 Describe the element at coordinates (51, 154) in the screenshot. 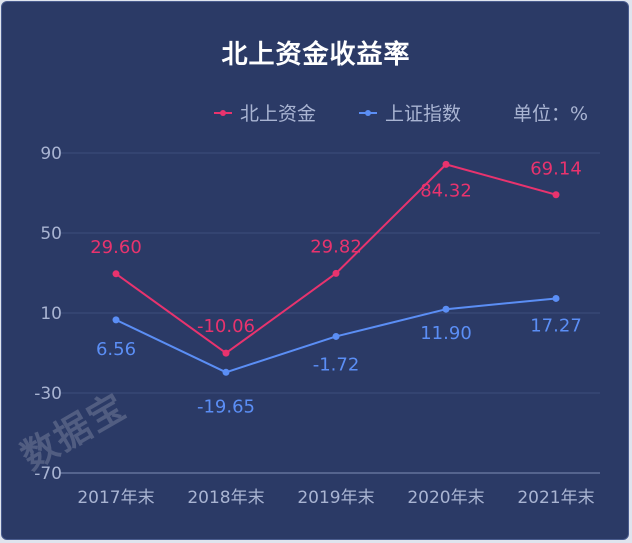

I see `y-tick-label: 90` at that location.